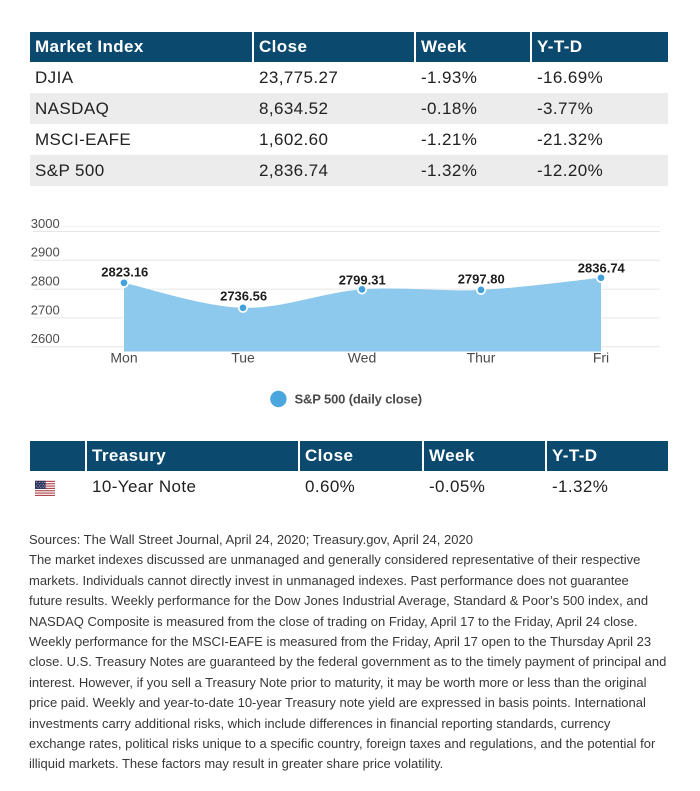 Image resolution: width=700 pixels, height=791 pixels. I want to click on svg-text: 2700, so click(45, 309).